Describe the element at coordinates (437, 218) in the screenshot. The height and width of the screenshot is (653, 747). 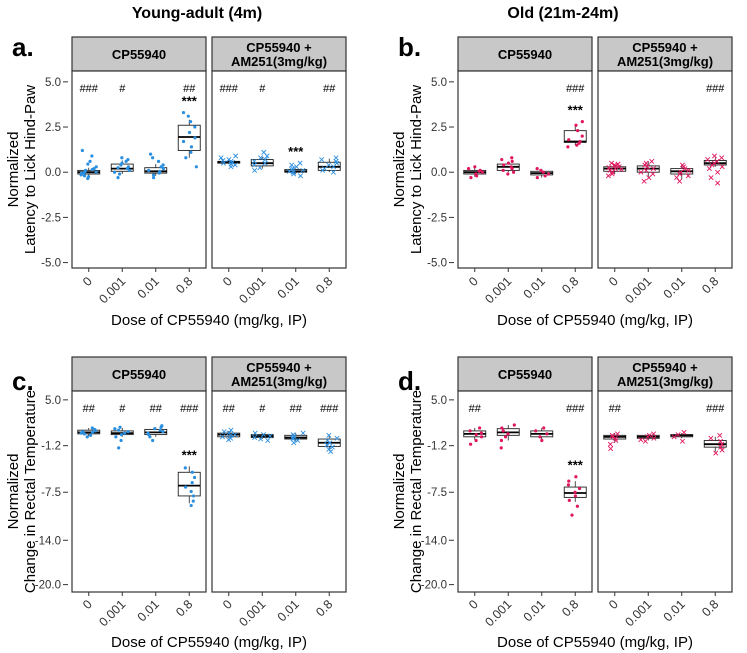
I see `y-tick-label: -2.5` at that location.